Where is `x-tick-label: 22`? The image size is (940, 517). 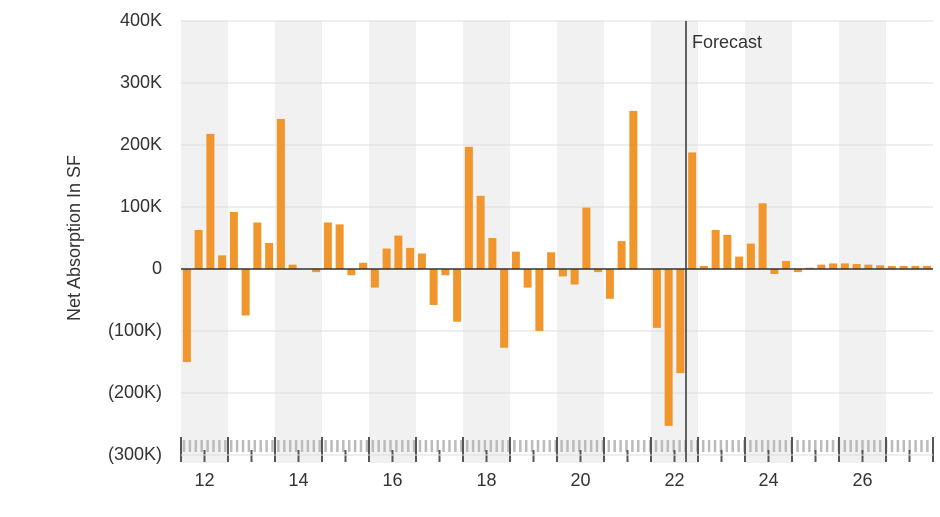 x-tick-label: 22 is located at coordinates (674, 480).